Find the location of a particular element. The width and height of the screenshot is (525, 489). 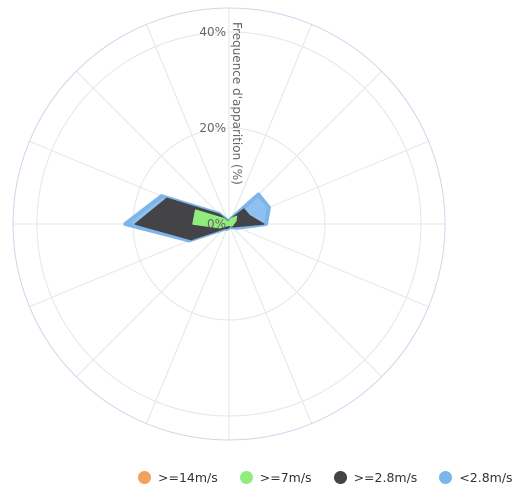

legend-item-lt2-8: <2.8m/s is located at coordinates (476, 477).